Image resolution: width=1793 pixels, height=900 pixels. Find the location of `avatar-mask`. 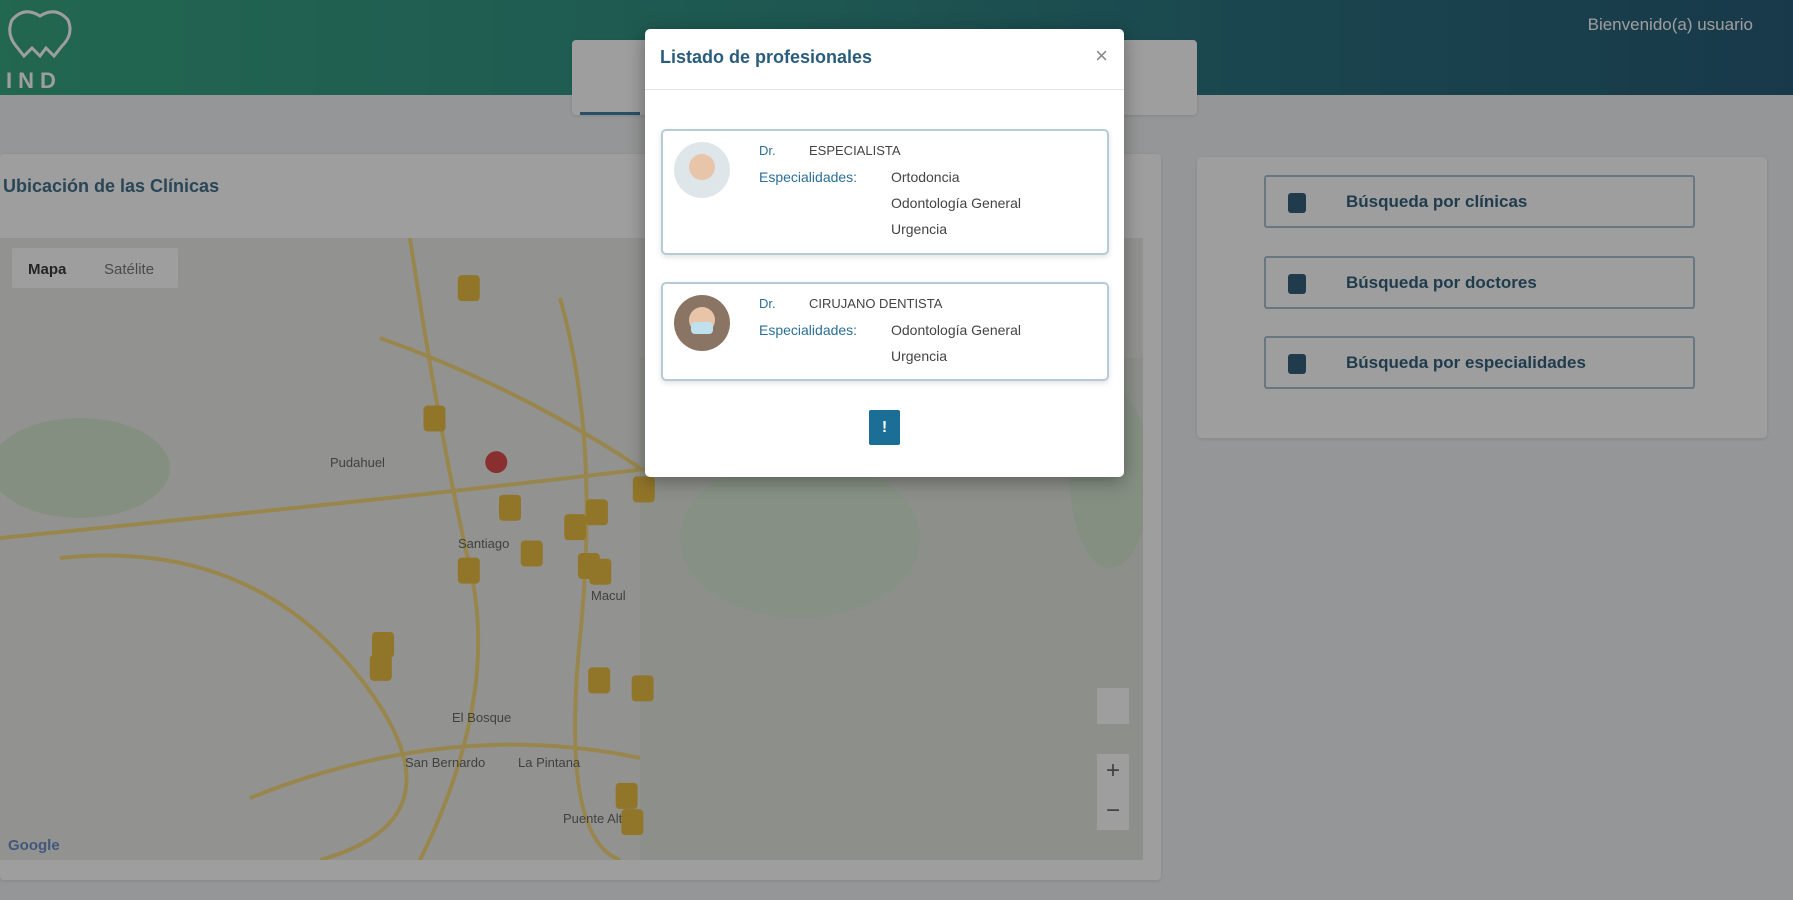

avatar-mask is located at coordinates (702, 328).